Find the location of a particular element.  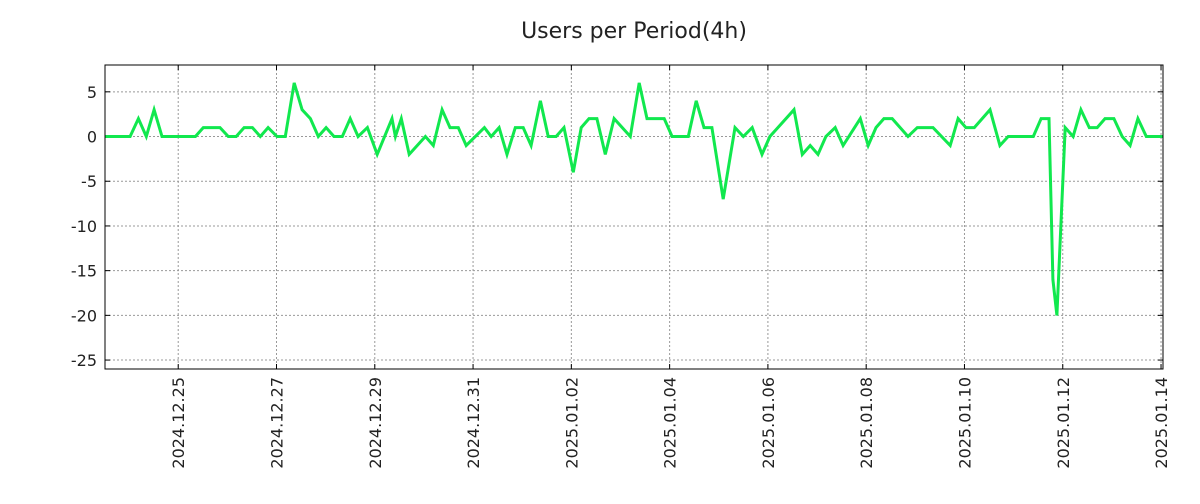

x-tick-label: 2025.01.10 is located at coordinates (964, 423).